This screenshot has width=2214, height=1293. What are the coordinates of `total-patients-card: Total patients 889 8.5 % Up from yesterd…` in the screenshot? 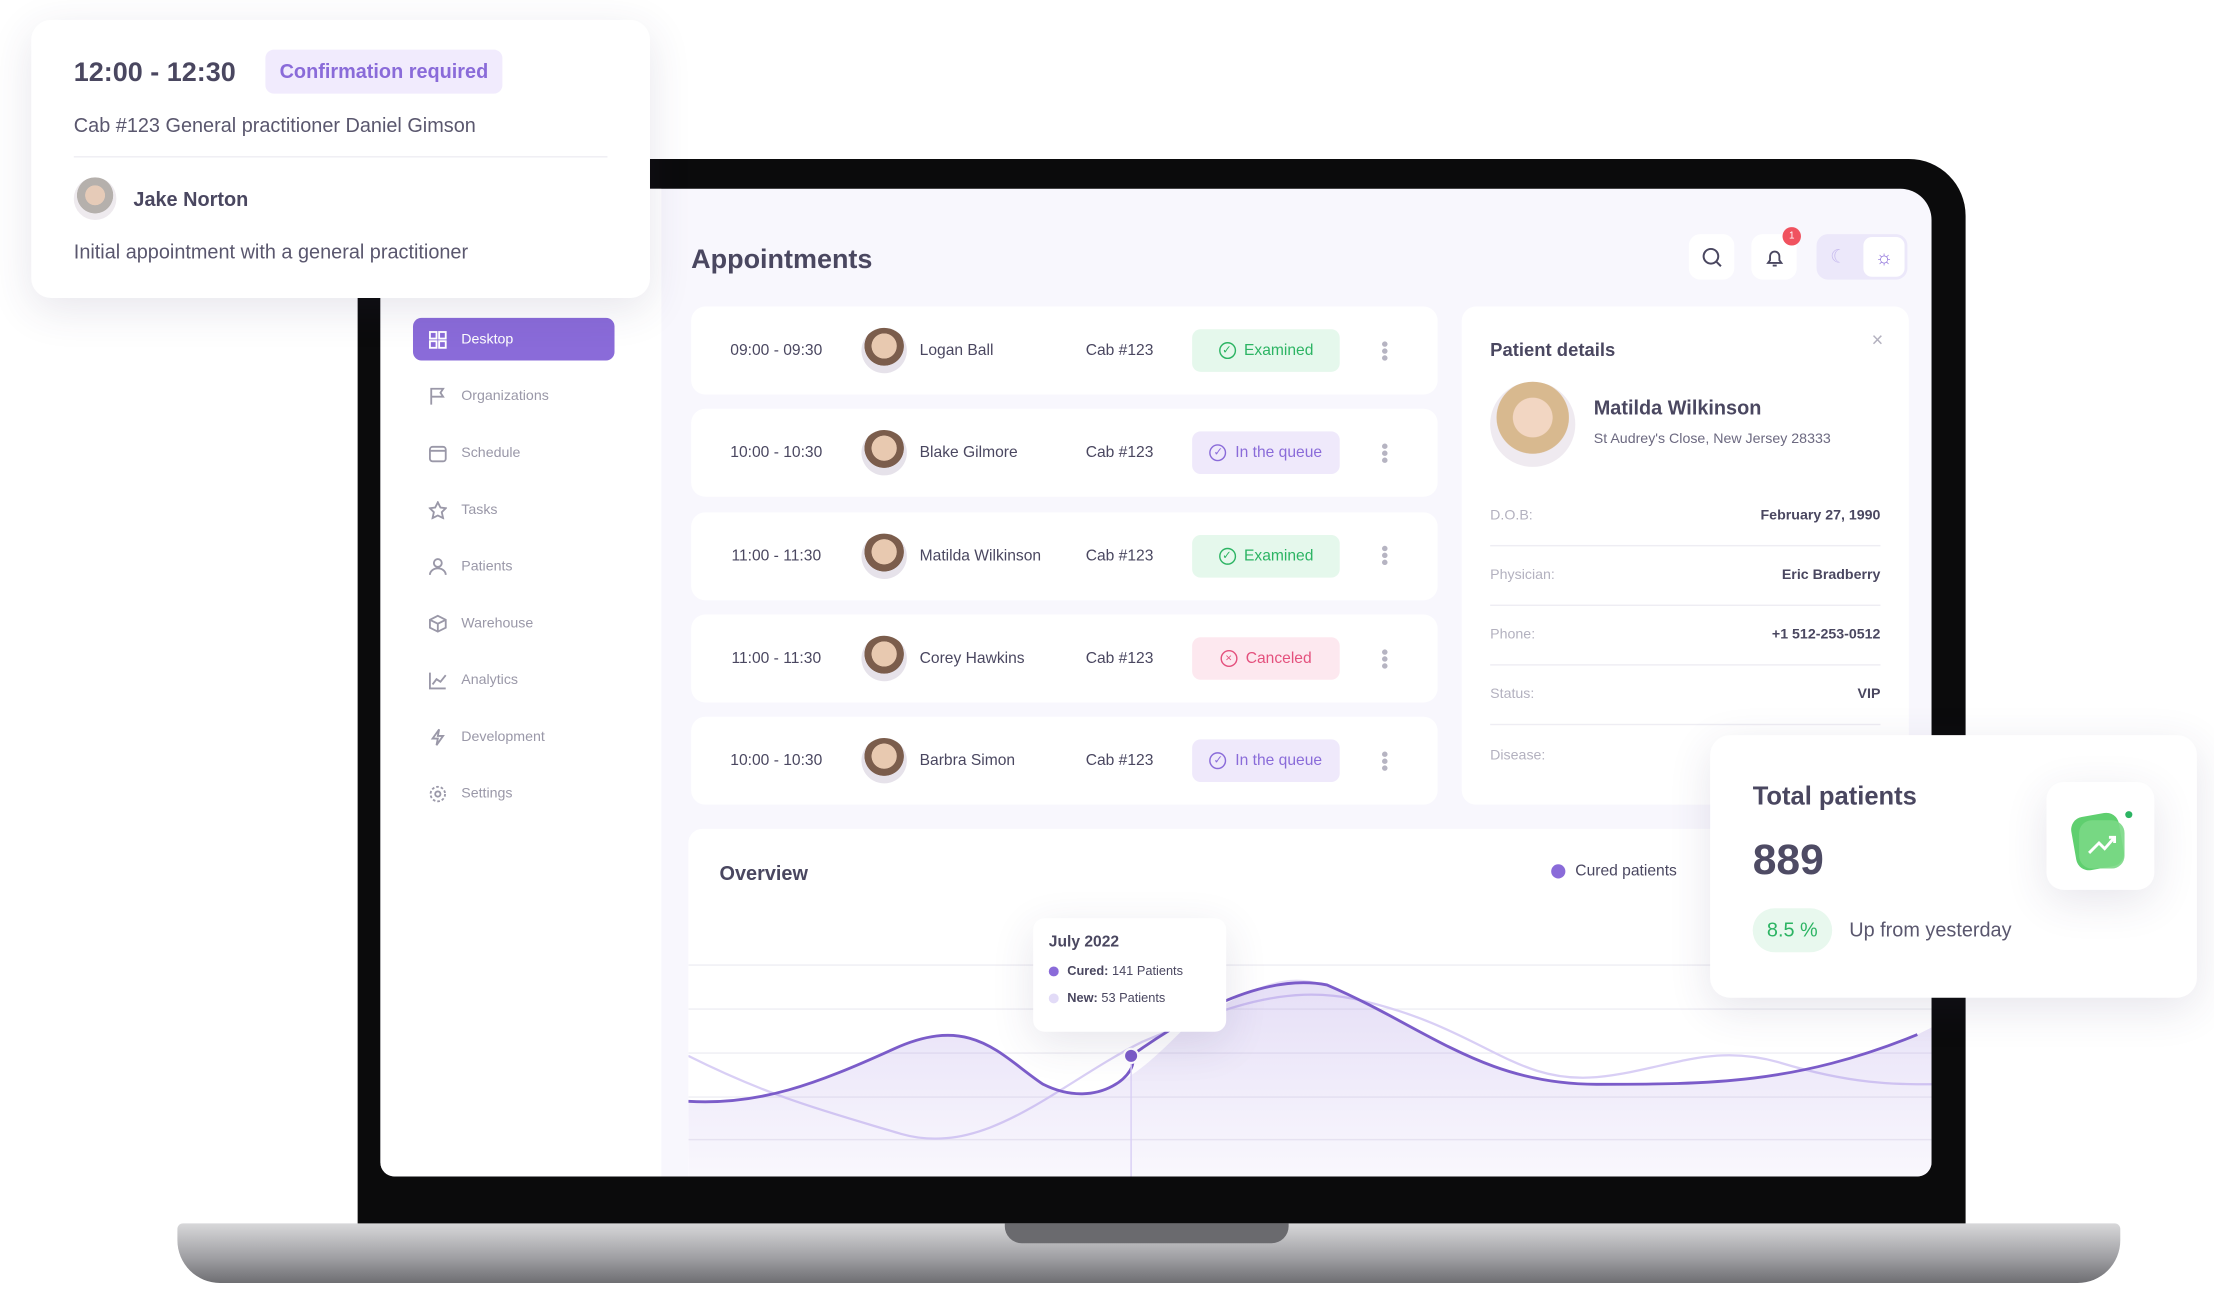 It's located at (1953, 866).